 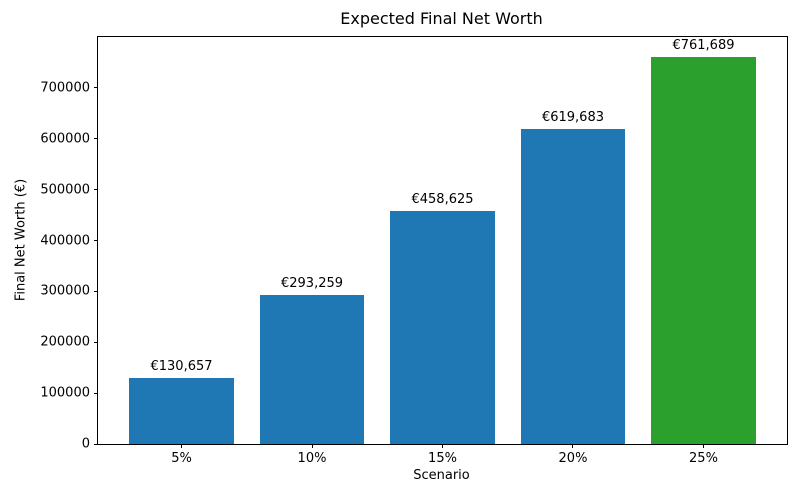 I want to click on y-tick-label: 300000, so click(x=65, y=291).